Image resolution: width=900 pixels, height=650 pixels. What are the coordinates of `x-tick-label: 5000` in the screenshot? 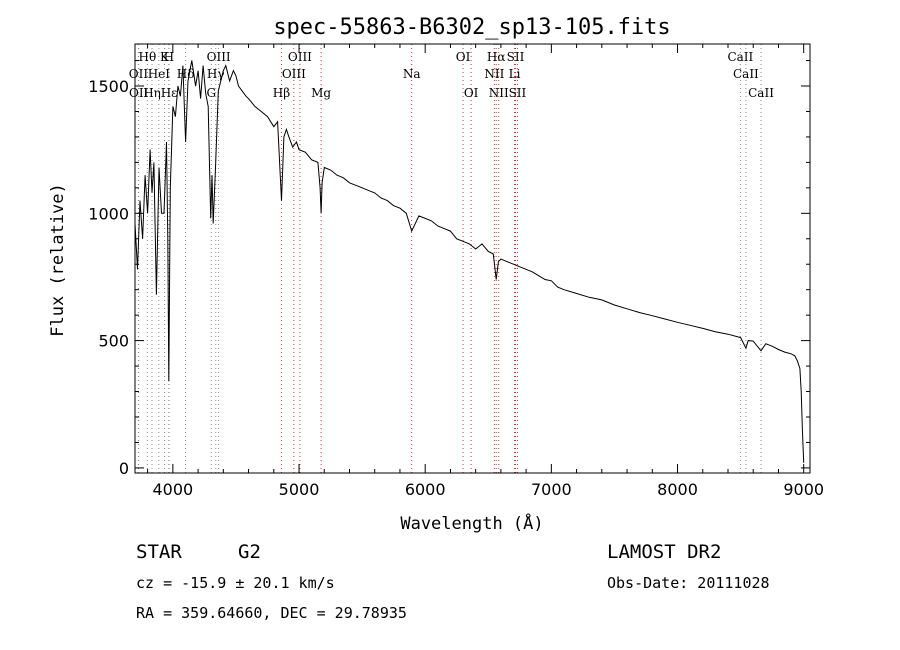 It's located at (299, 489).